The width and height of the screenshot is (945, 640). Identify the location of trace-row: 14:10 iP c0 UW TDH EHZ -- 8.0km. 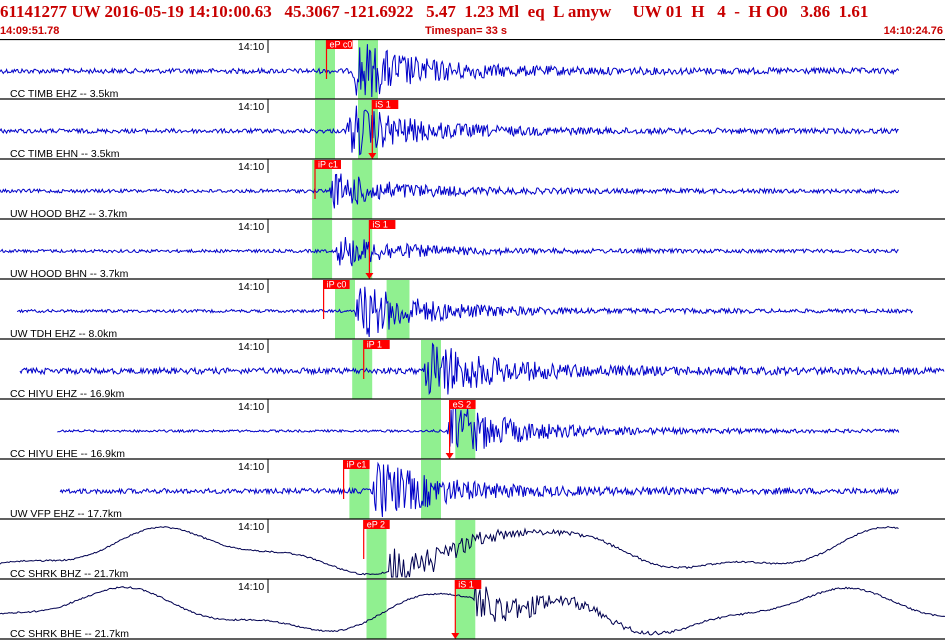
(472, 309).